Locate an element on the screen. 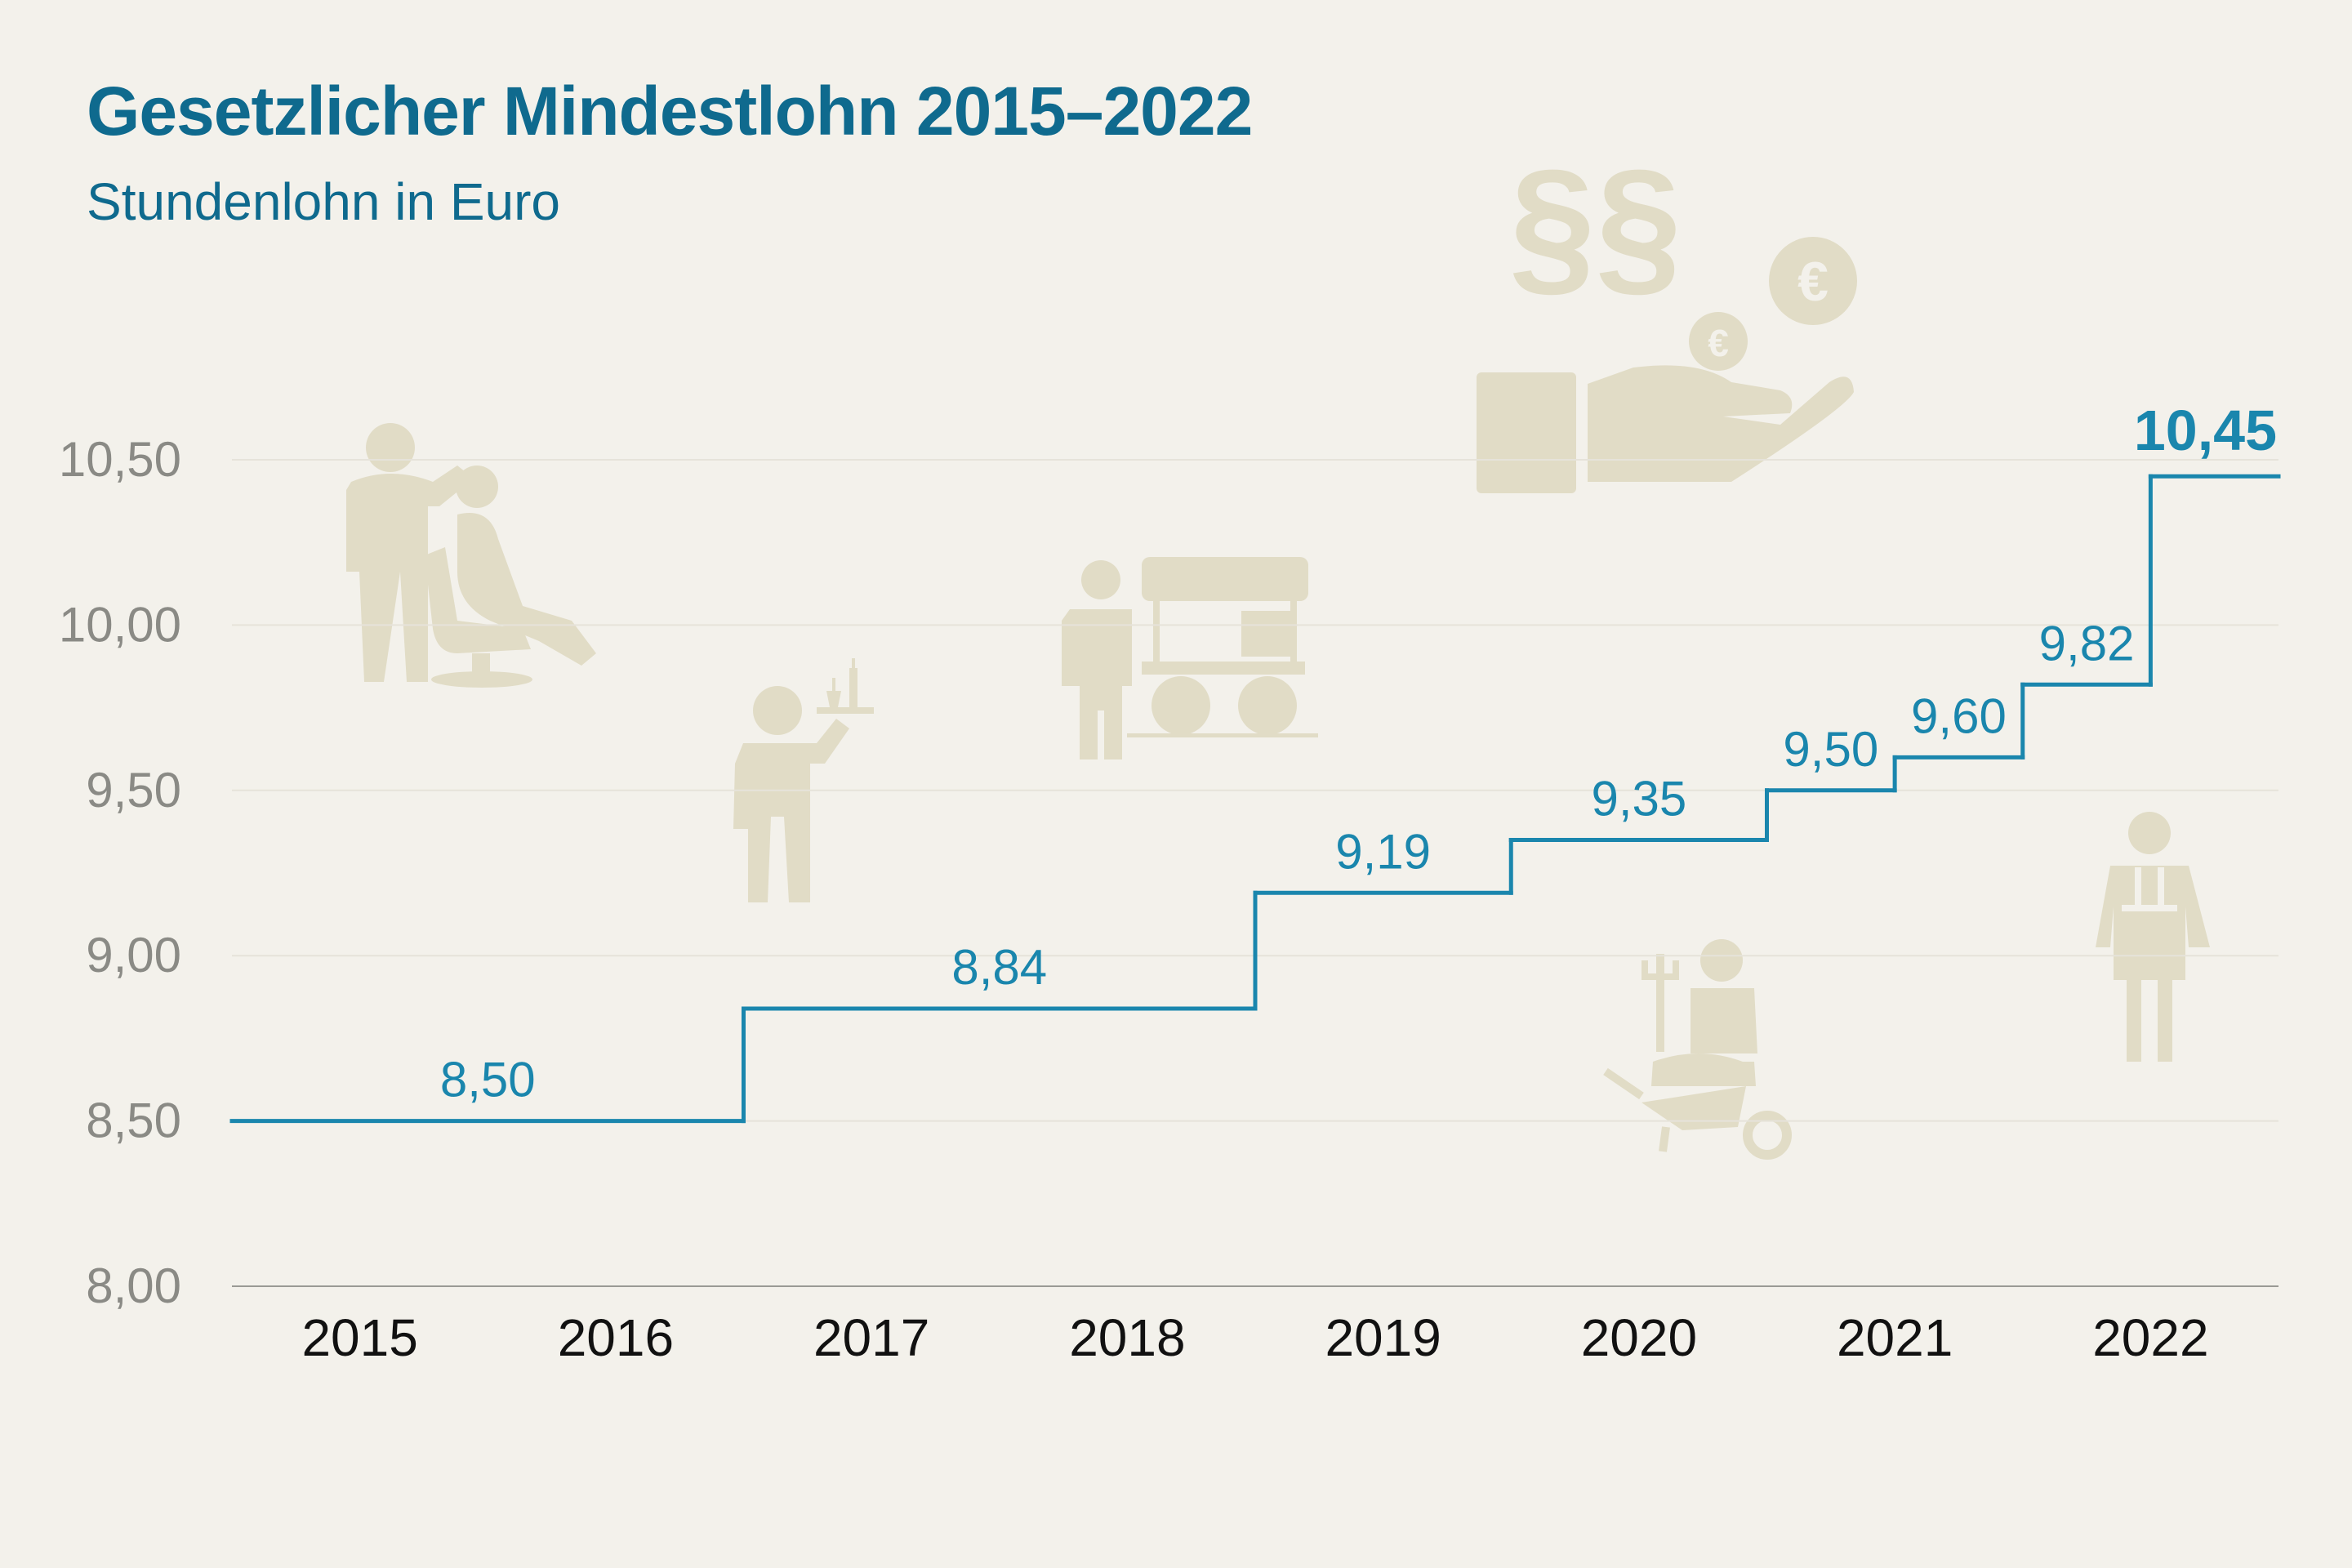  y-tick-label: 10,50 is located at coordinates (120, 459).